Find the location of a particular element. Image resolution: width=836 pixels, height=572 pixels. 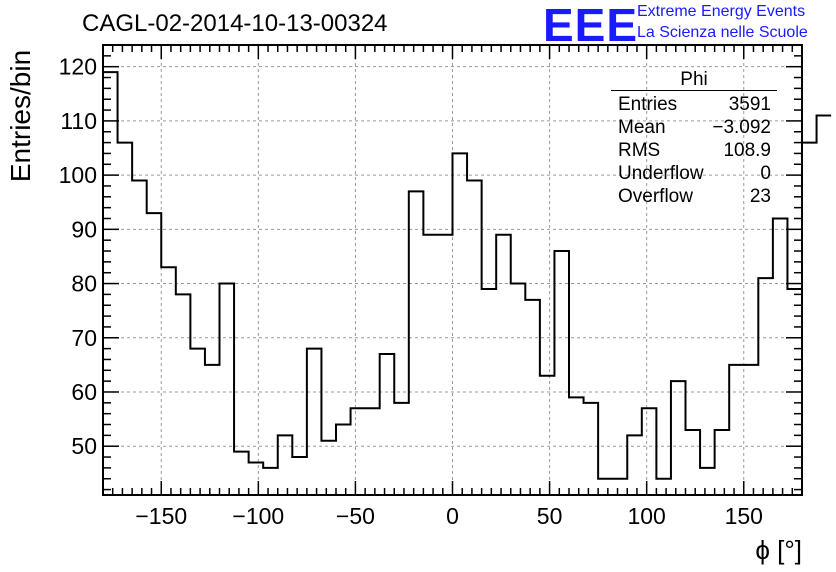

y-tick-label: 110 is located at coordinates (78, 121).